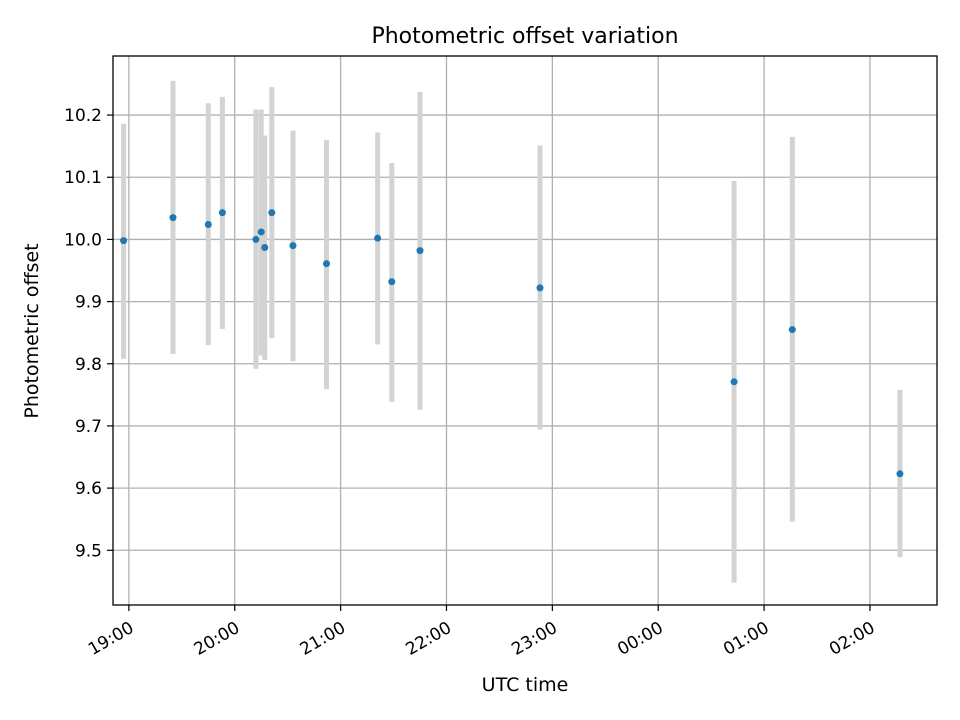 The width and height of the screenshot is (960, 720). Describe the element at coordinates (83, 240) in the screenshot. I see `y-tick-label: 10.0` at that location.